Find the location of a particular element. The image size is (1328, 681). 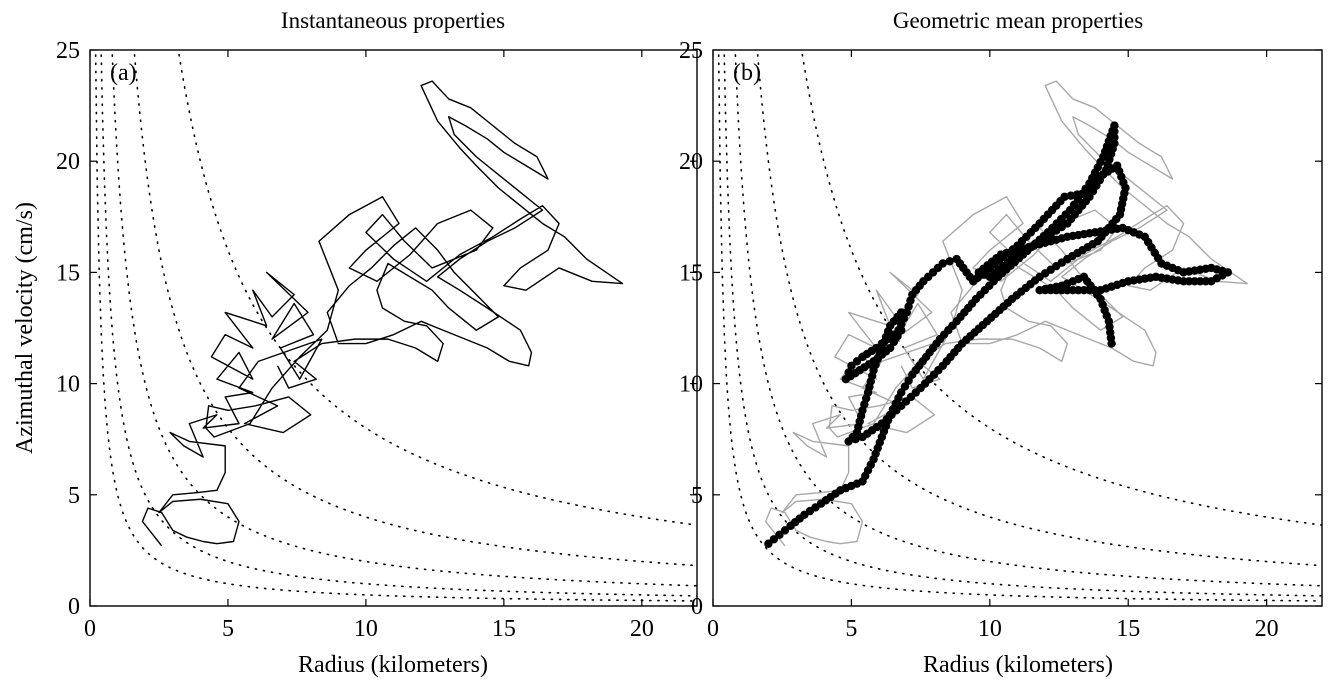

panel-b-x-axis-label: Radius (kilometers) is located at coordinates (1018, 665).